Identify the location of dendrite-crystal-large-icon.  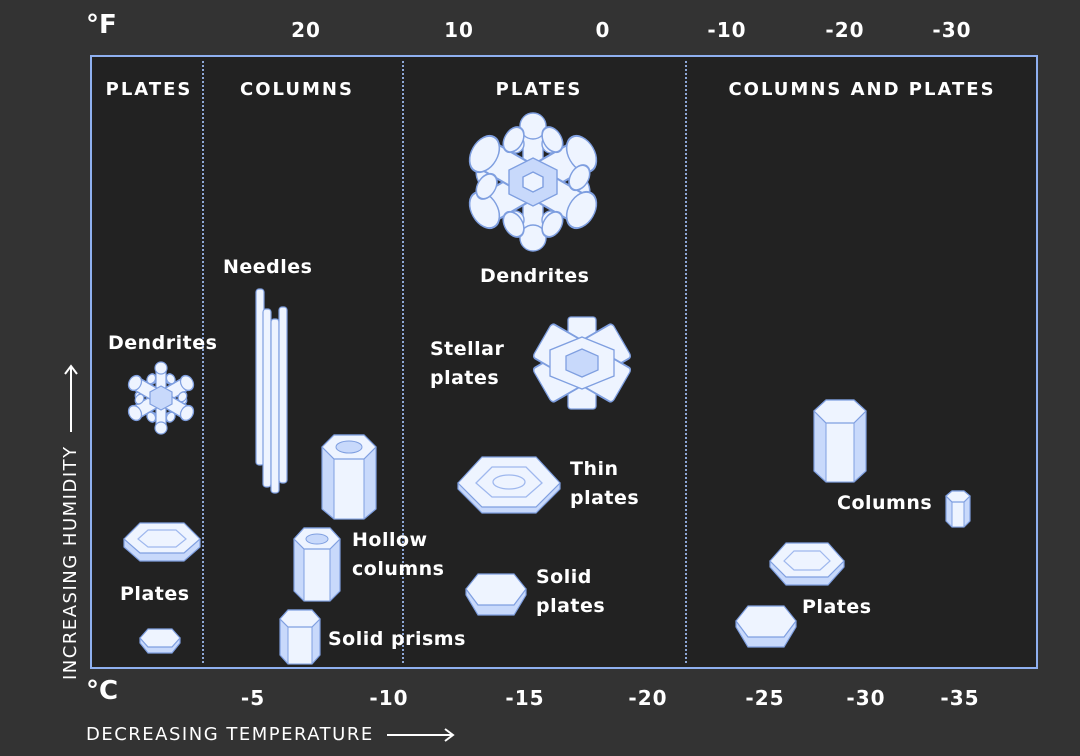
(533, 182).